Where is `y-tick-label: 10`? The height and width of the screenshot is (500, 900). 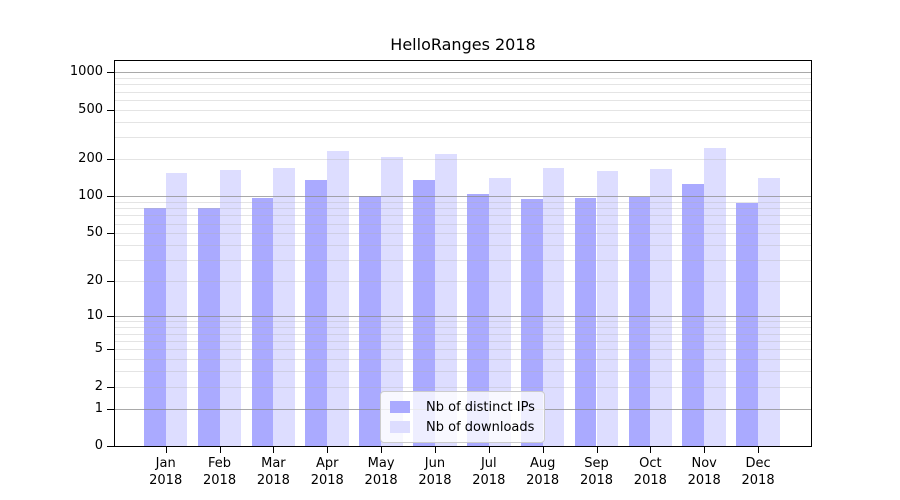
y-tick-label: 10 is located at coordinates (94, 316).